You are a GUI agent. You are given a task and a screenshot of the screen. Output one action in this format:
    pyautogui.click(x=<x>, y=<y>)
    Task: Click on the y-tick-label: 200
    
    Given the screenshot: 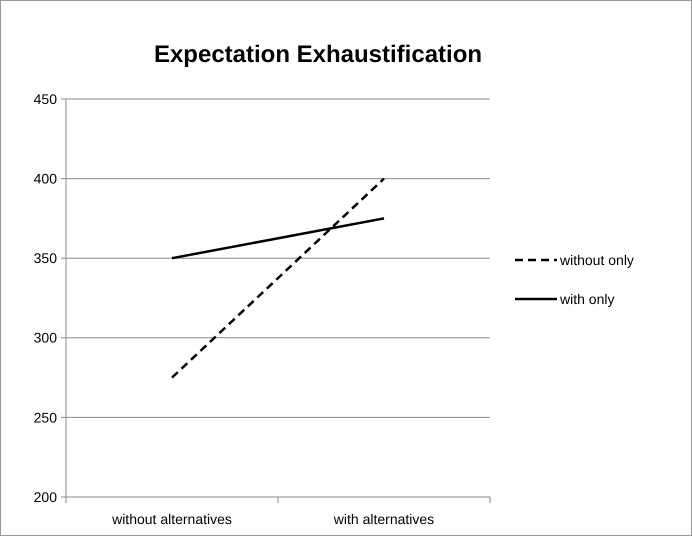 What is the action you would take?
    pyautogui.click(x=46, y=496)
    